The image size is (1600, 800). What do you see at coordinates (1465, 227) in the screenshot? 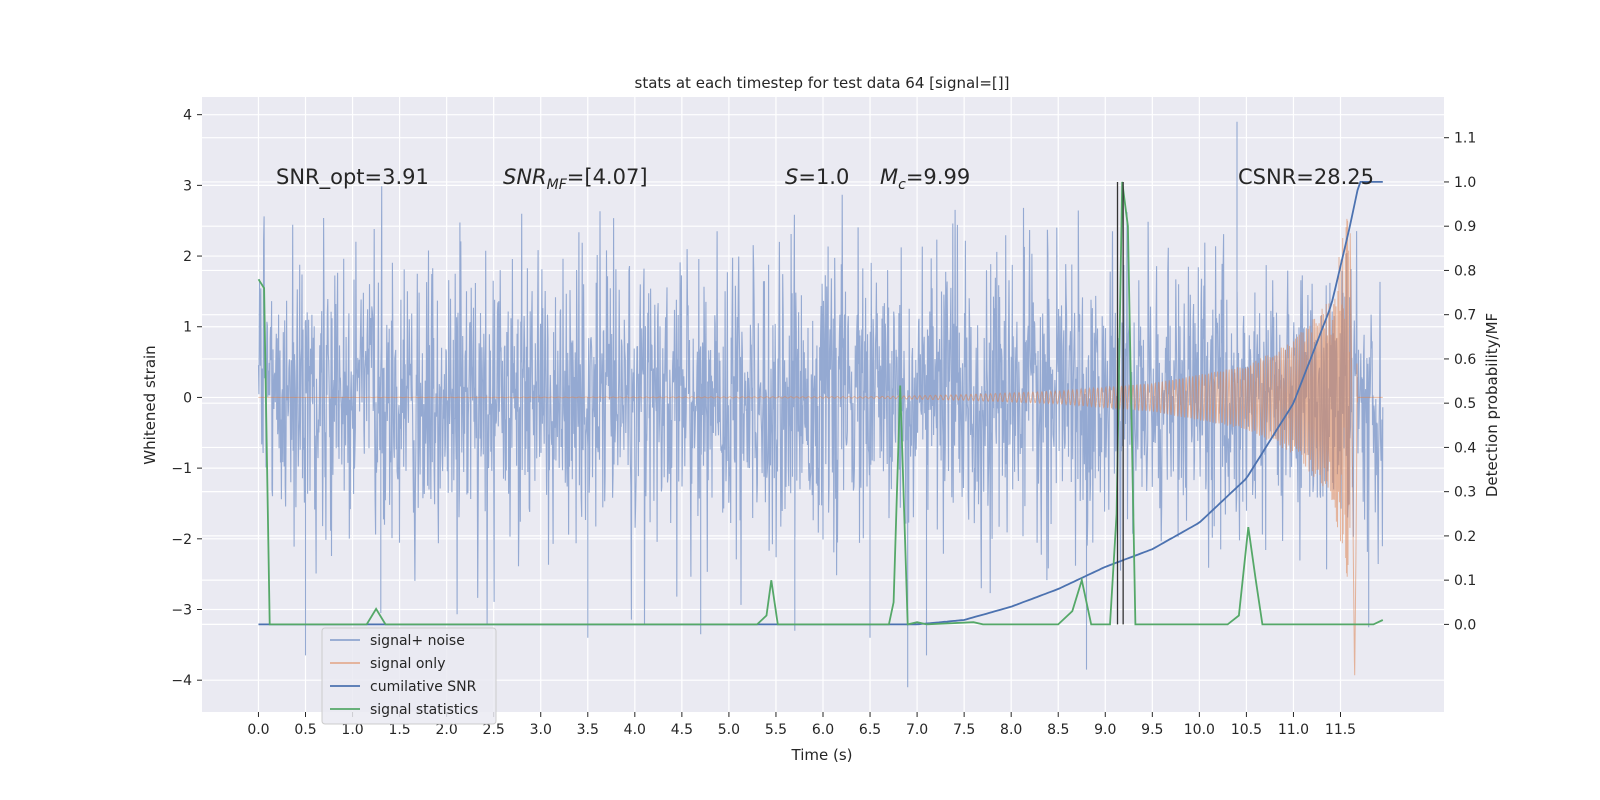
I see `y-right-tick-label: 0.9` at bounding box center [1465, 227].